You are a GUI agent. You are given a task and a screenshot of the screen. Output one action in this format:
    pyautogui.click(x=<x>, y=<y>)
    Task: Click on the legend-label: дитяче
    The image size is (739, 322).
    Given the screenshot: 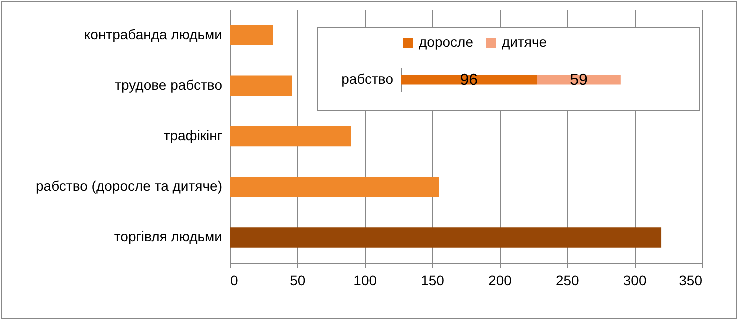 What is the action you would take?
    pyautogui.click(x=525, y=42)
    